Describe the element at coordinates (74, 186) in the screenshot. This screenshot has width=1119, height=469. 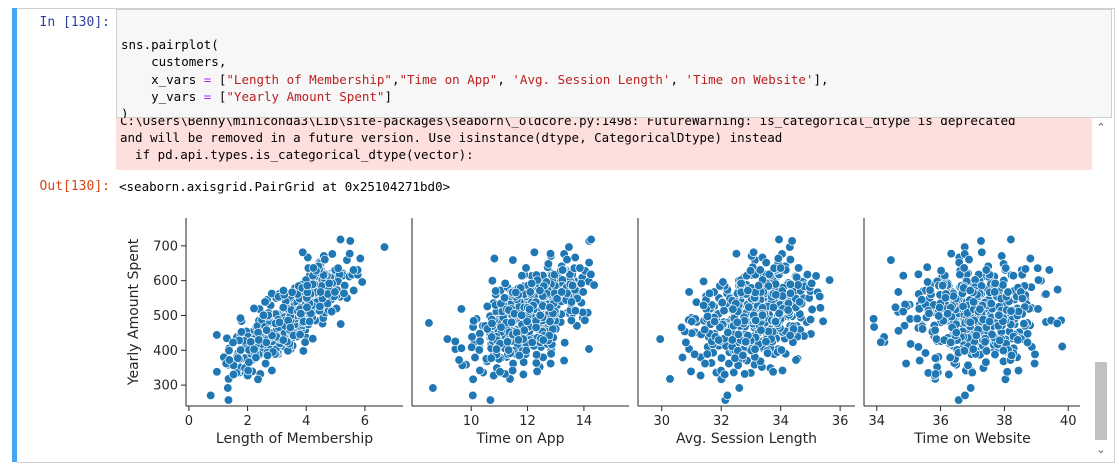
I see `output-prompt: Out[130]:` at that location.